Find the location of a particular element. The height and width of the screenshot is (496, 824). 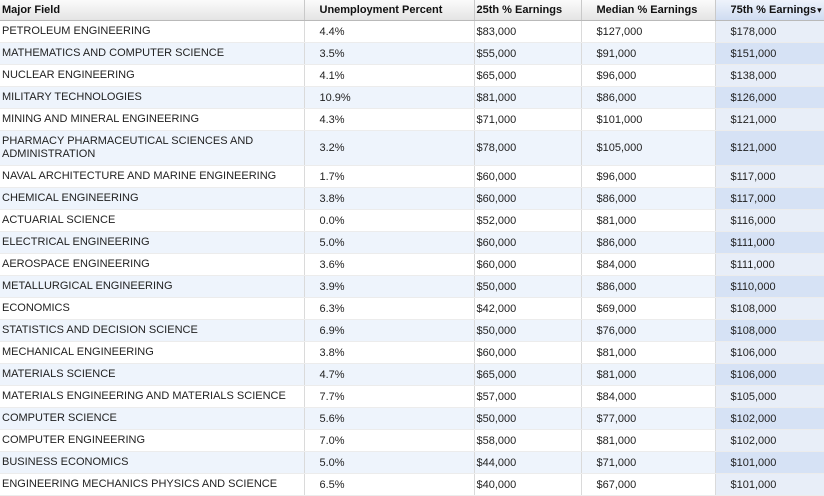

major-field-cell: CHEMICAL ENGINEERING is located at coordinates (152, 198).